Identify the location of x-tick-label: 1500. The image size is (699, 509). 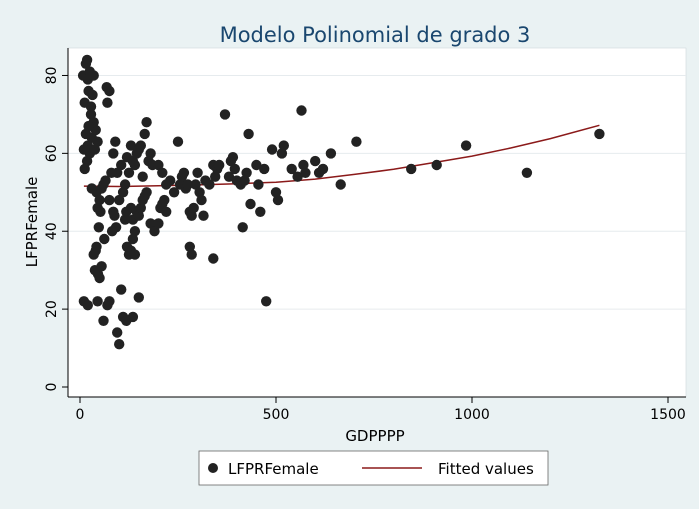
(668, 415).